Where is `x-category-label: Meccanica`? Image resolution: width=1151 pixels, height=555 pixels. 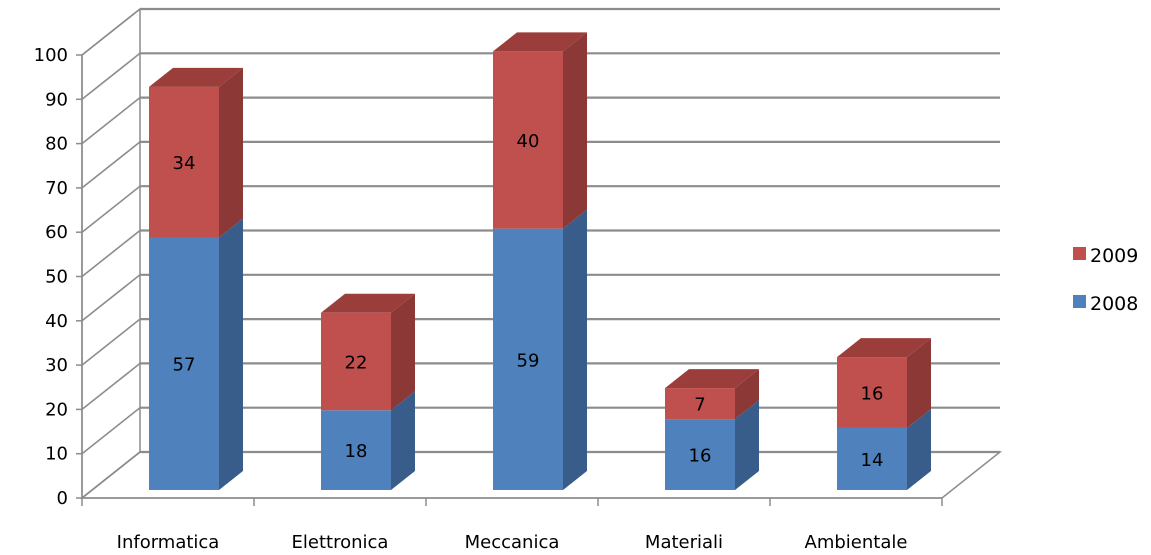 x-category-label: Meccanica is located at coordinates (512, 542).